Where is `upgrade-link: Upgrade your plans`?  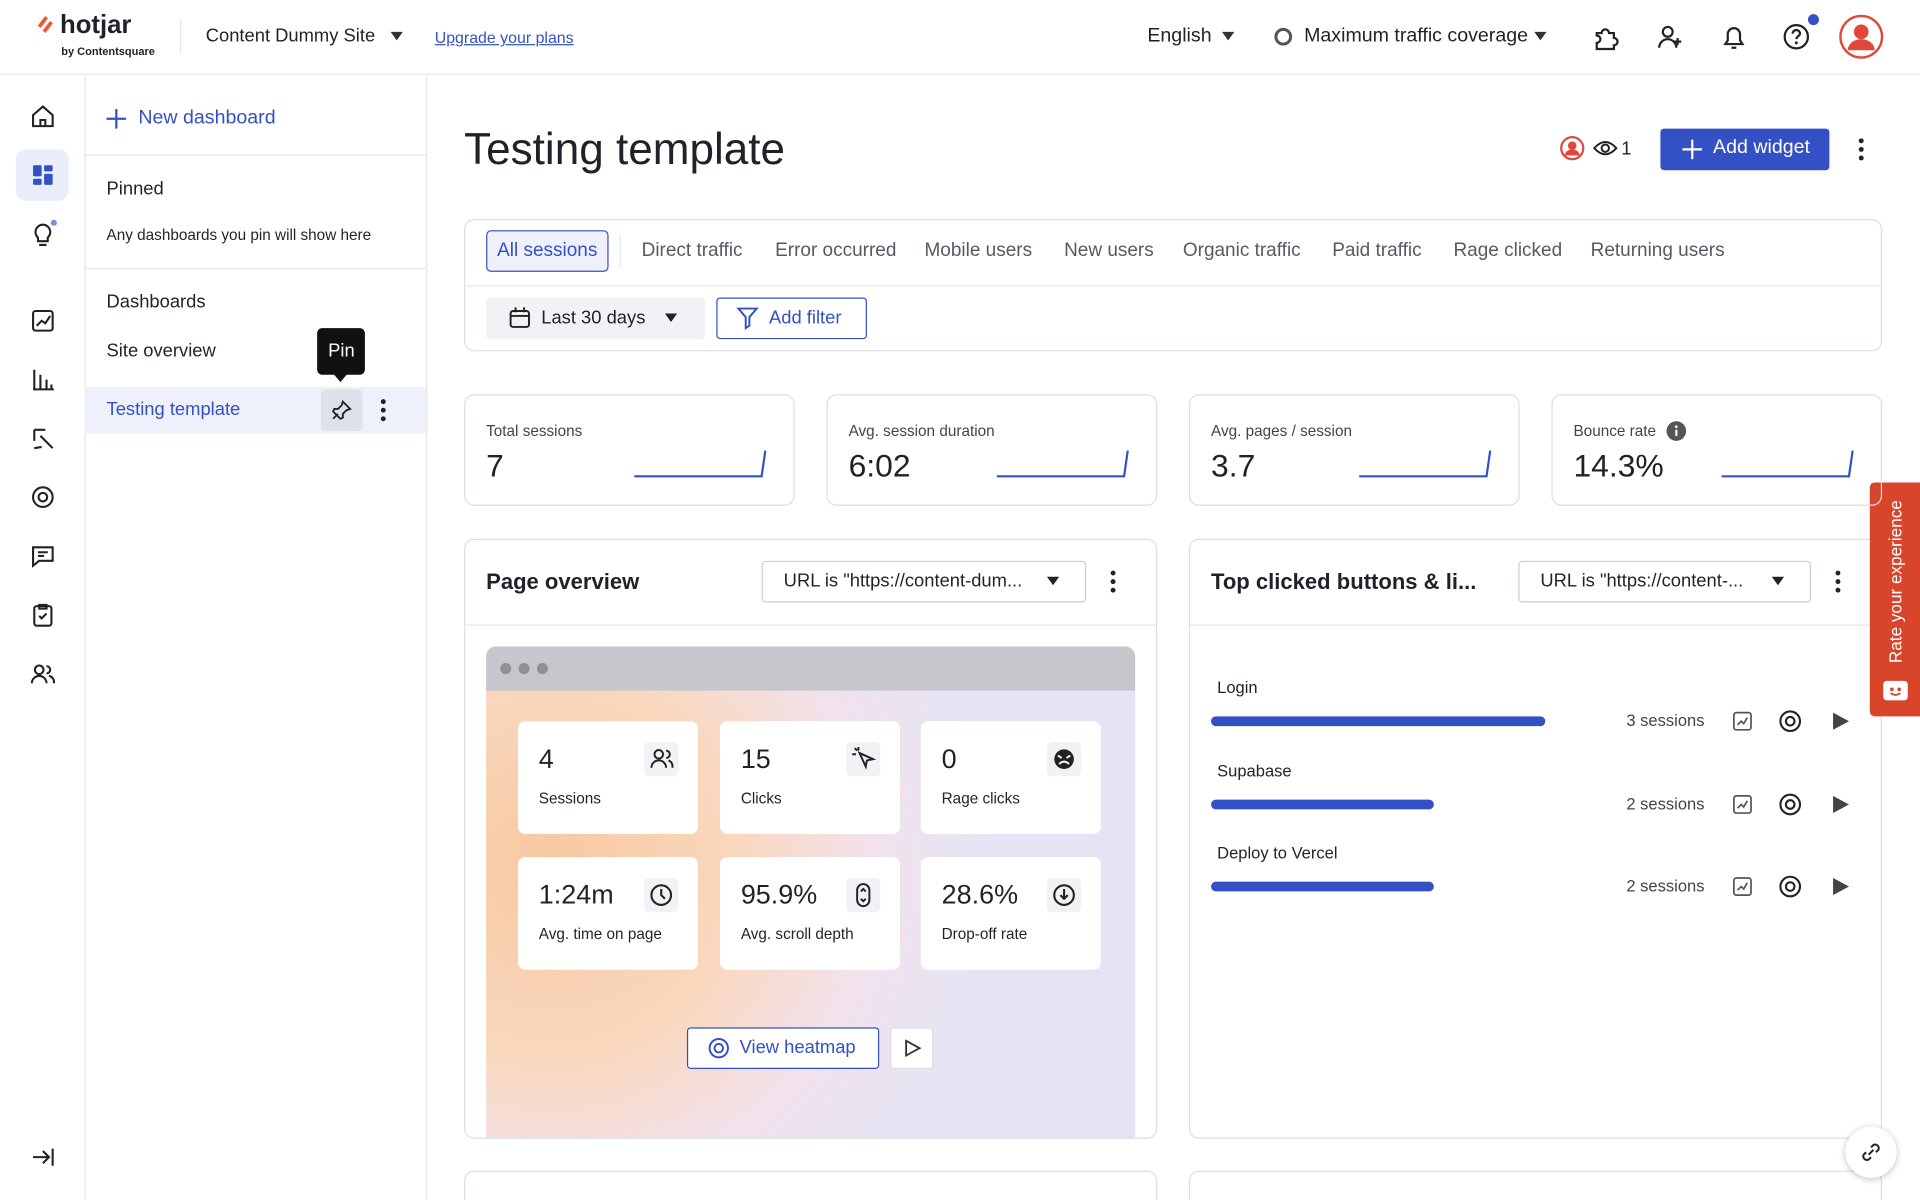
upgrade-link: Upgrade your plans is located at coordinates (504, 37).